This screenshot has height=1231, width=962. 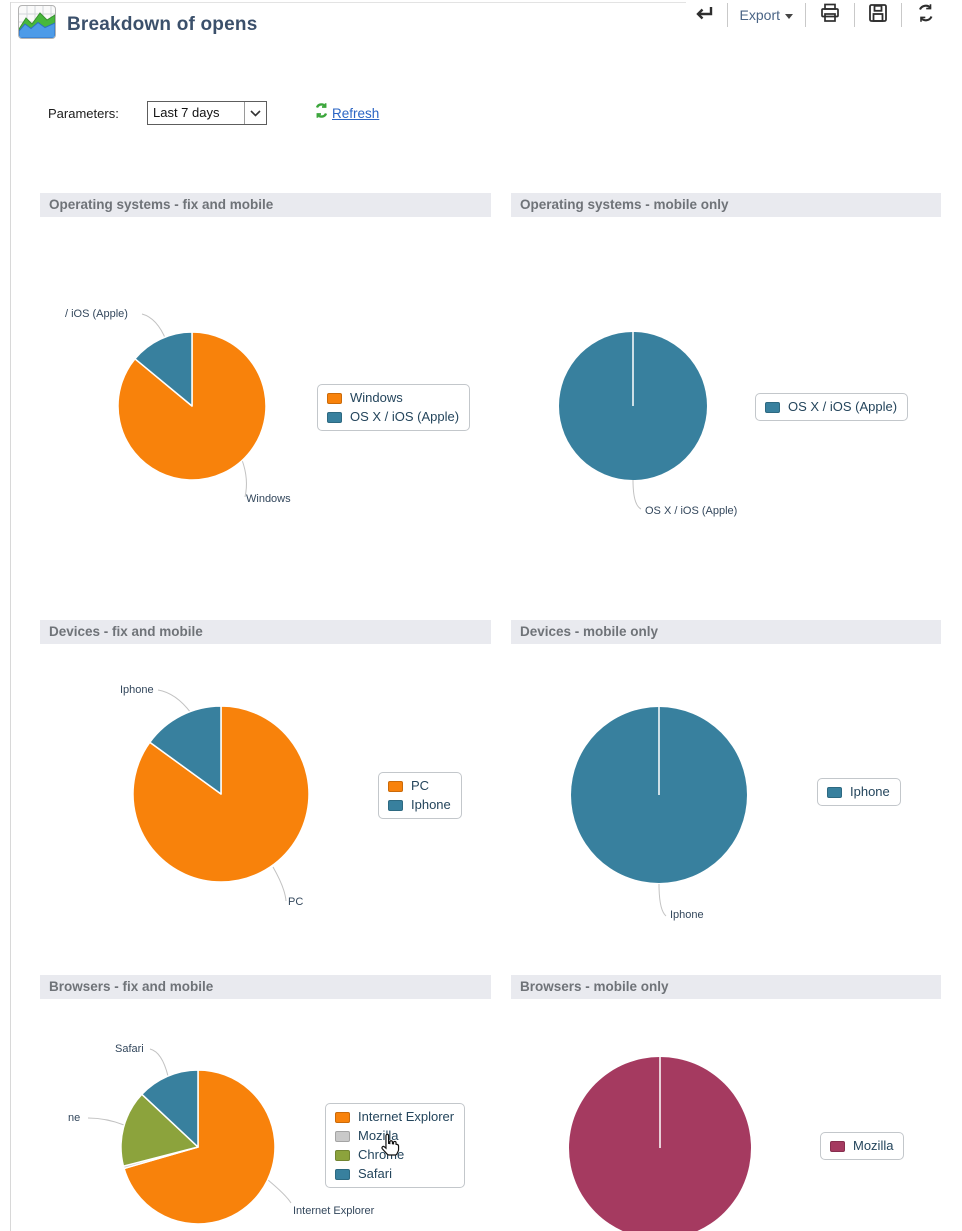 I want to click on legend-label: Safari, so click(x=375, y=1173).